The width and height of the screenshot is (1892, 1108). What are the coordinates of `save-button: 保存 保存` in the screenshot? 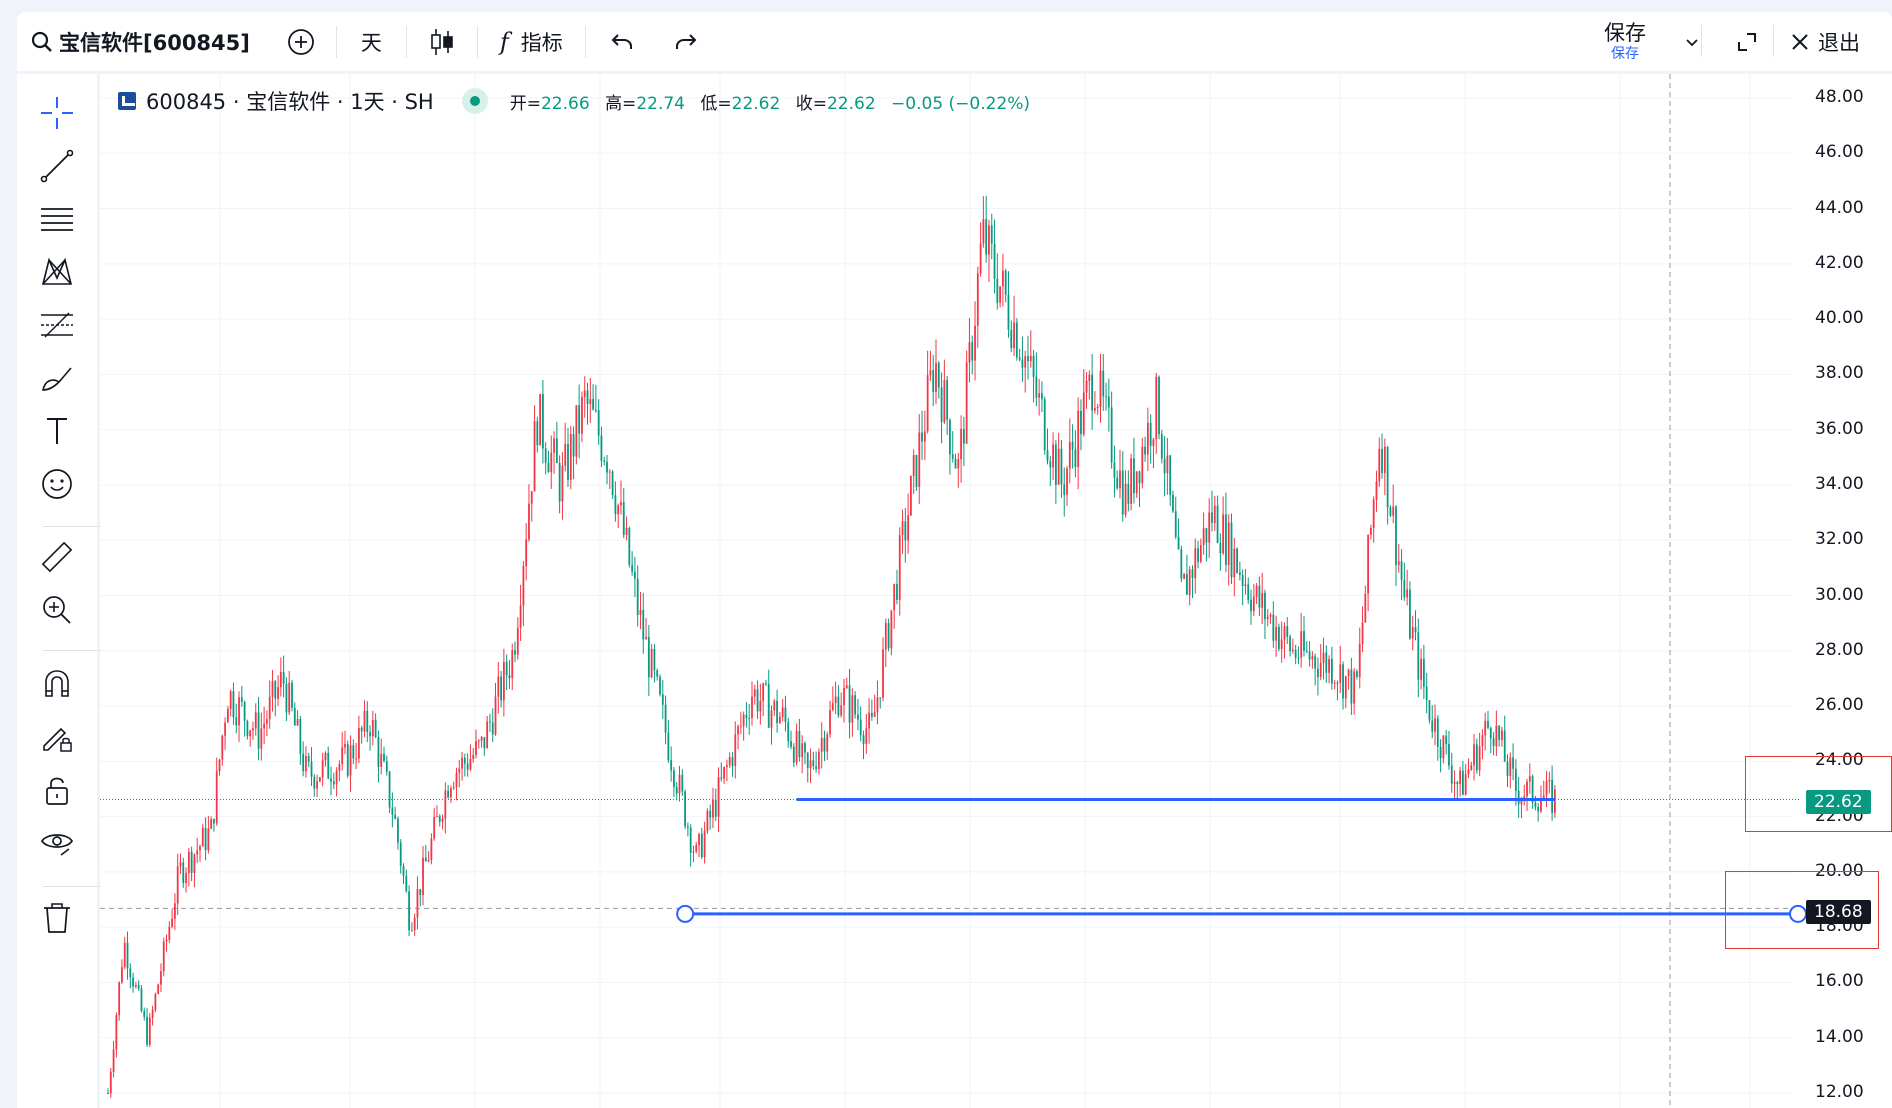 It's located at (1625, 41).